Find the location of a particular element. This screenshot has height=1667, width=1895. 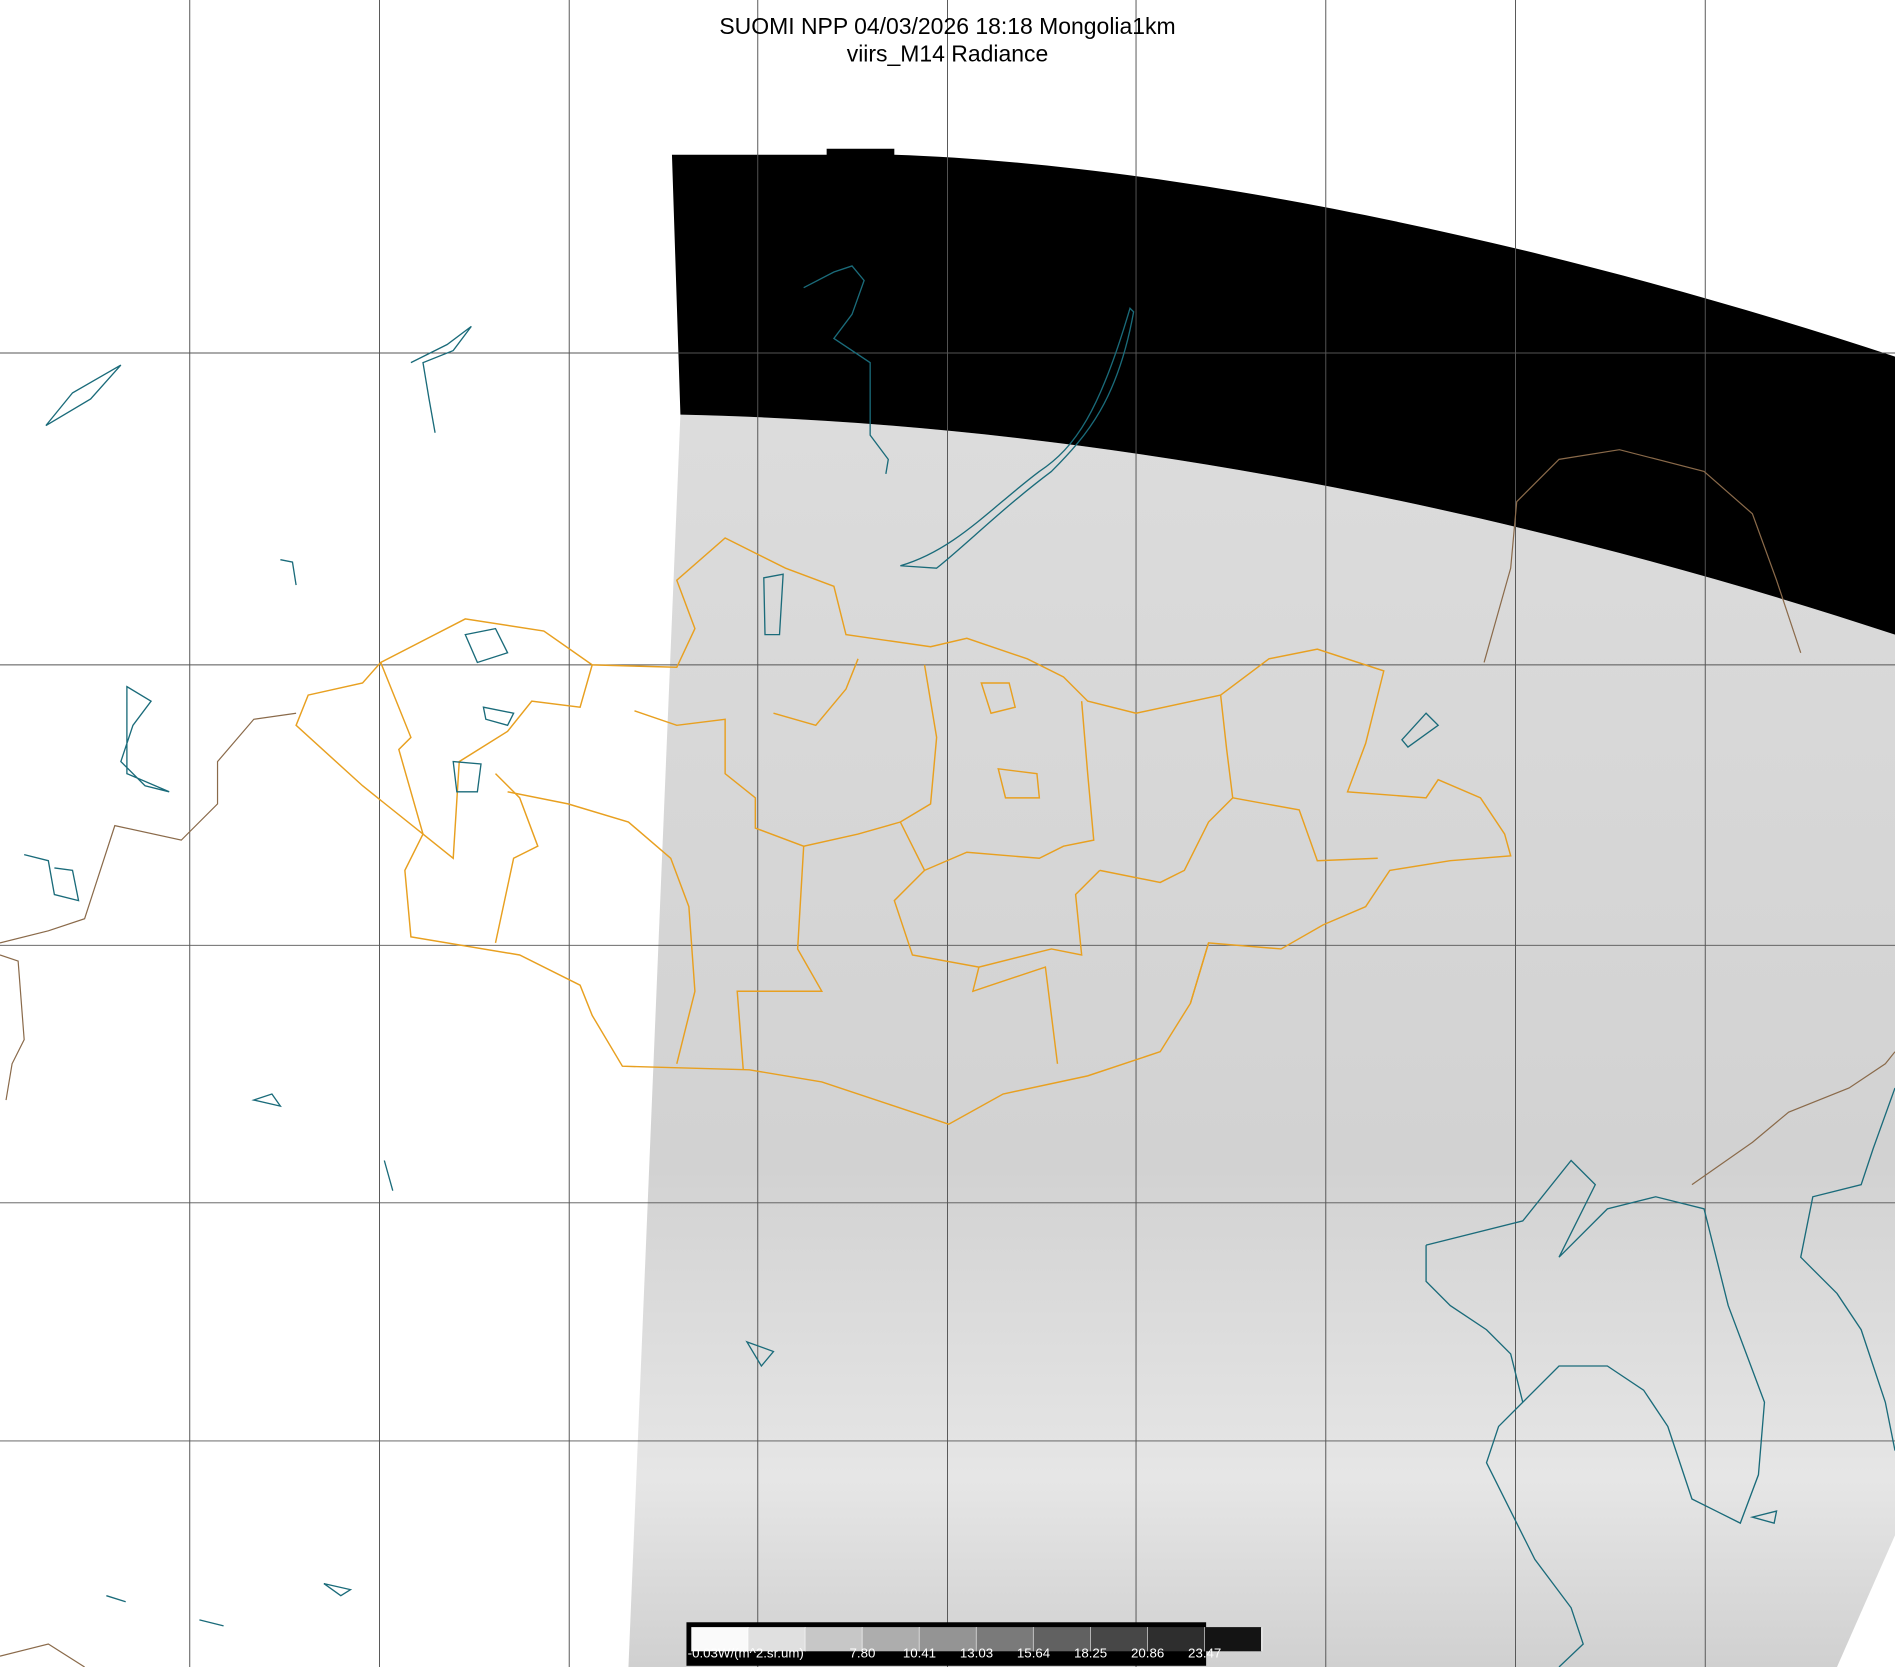

colorbar-tick-label: 7.80 is located at coordinates (862, 1652).